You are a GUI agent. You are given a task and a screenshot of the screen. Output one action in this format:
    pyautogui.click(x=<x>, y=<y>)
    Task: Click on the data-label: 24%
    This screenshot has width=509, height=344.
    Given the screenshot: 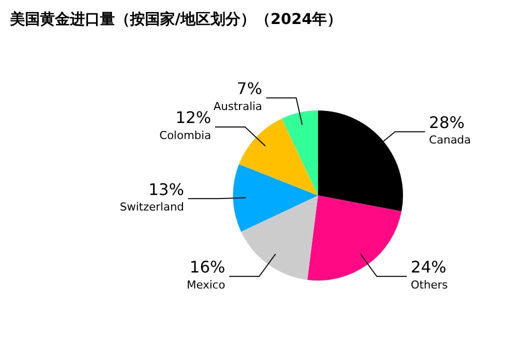 What is the action you would take?
    pyautogui.click(x=428, y=267)
    